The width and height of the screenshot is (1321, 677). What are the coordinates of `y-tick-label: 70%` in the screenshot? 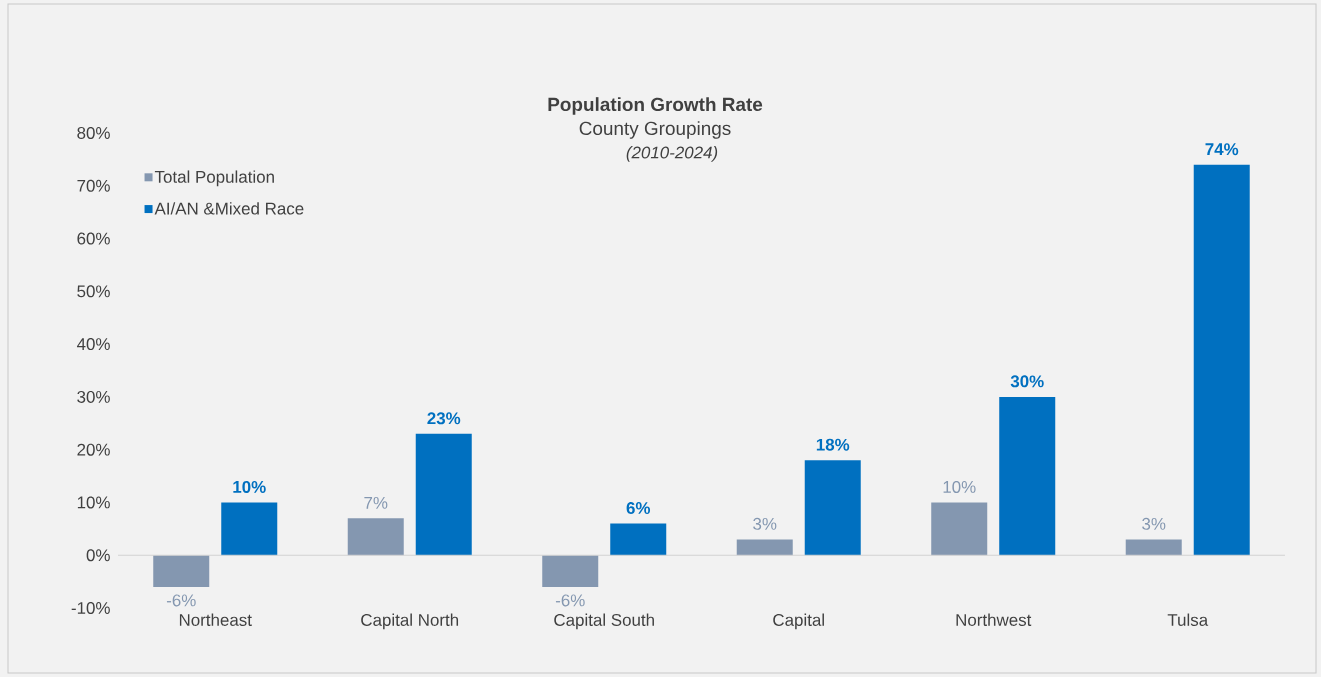 It's located at (93, 185).